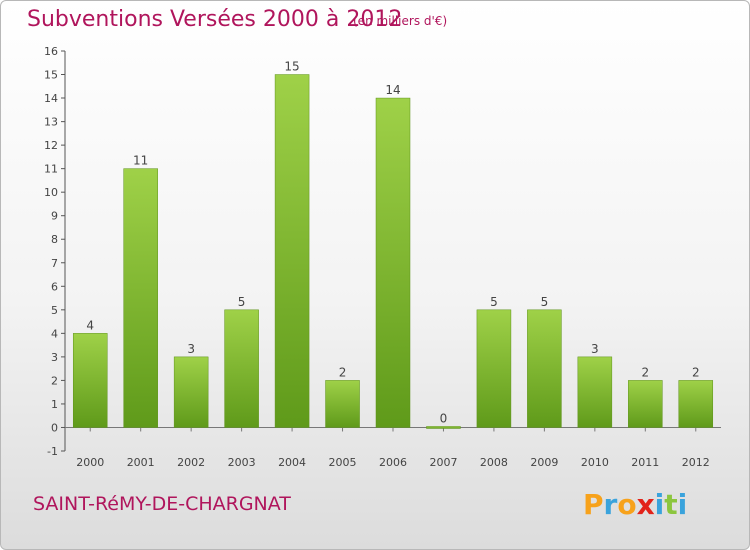  What do you see at coordinates (54, 404) in the screenshot?
I see `y-tick-label: 1` at bounding box center [54, 404].